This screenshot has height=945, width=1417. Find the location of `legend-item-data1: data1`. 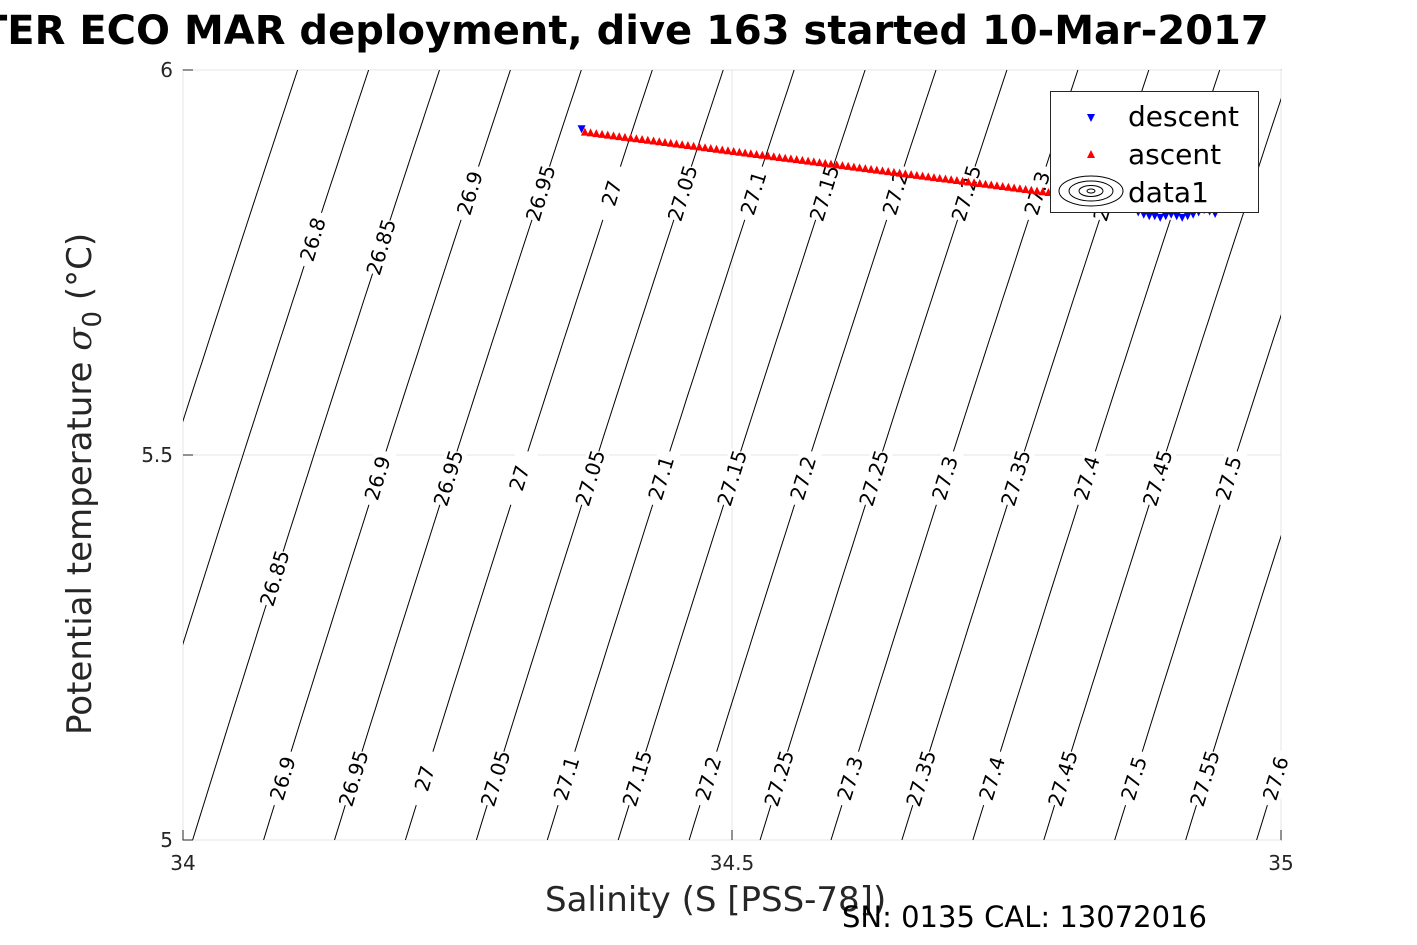

legend-item-data1: data1 is located at coordinates (1155, 191).